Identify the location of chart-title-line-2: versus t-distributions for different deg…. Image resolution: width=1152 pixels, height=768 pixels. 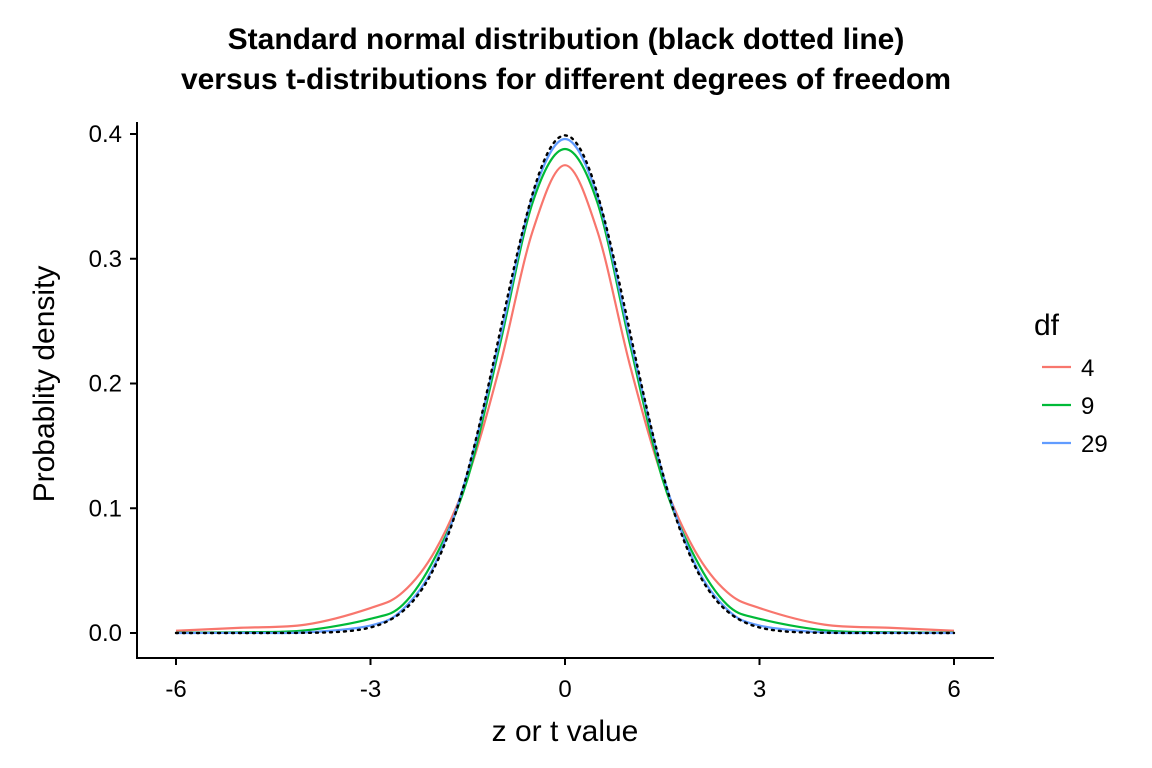
(566, 79).